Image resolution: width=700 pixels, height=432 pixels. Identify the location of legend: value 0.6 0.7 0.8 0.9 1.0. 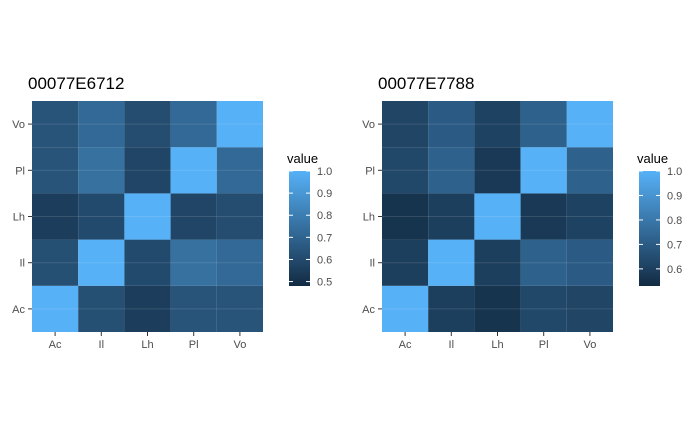
(659, 218).